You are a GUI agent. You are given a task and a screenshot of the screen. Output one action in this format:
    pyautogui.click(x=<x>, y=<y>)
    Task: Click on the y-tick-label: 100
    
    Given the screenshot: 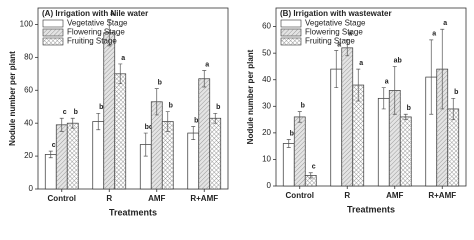 What is the action you would take?
    pyautogui.click(x=27, y=24)
    